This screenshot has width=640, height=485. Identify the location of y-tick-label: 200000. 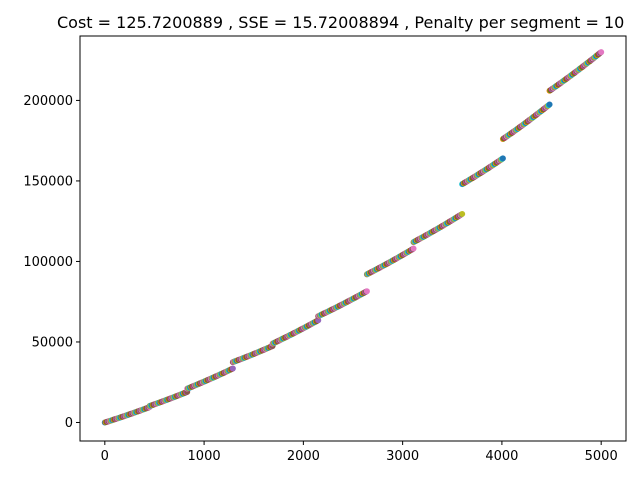
(48, 101).